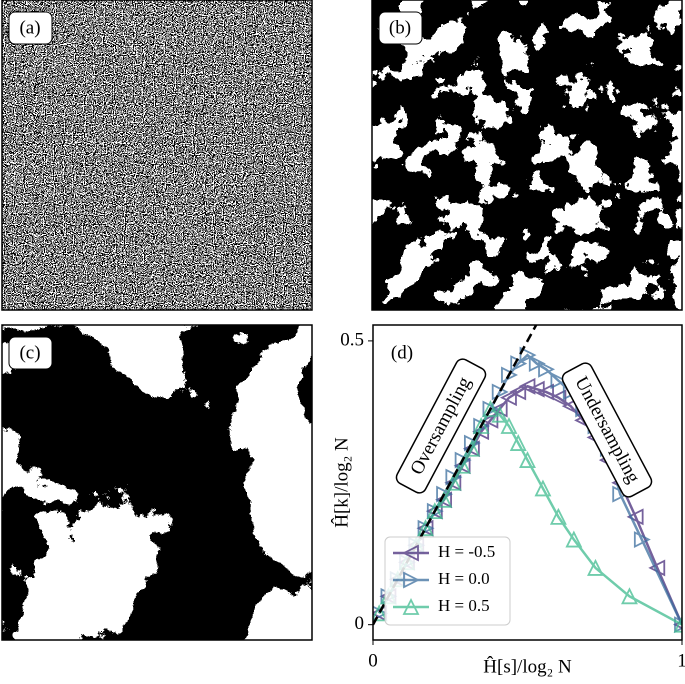 This screenshot has height=684, width=685. I want to click on panel-label: (c), so click(29, 352).